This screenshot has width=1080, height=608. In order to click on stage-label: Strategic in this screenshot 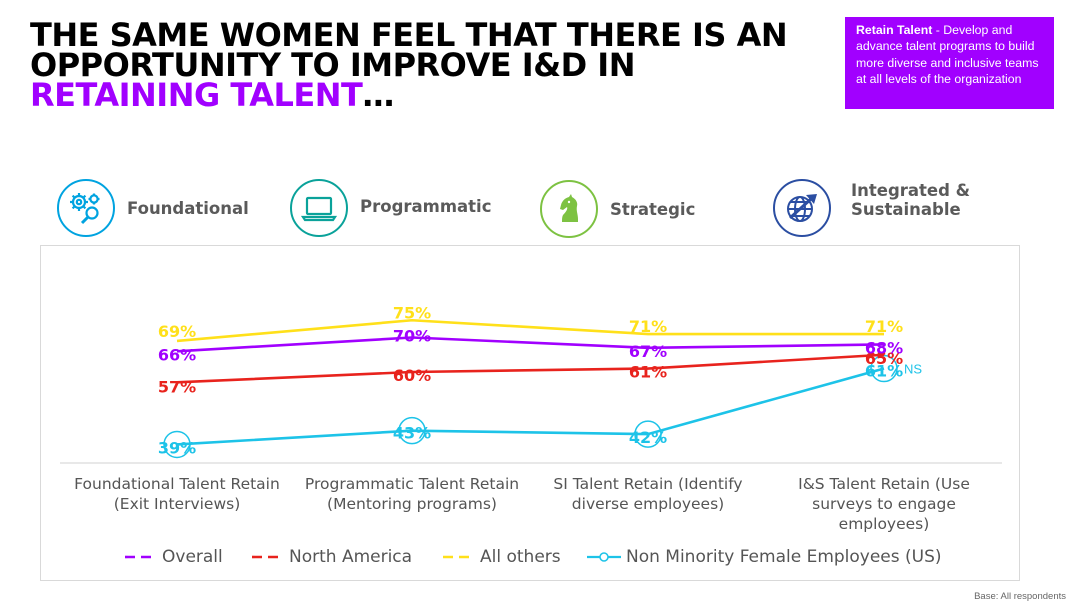, I will do `click(653, 209)`.